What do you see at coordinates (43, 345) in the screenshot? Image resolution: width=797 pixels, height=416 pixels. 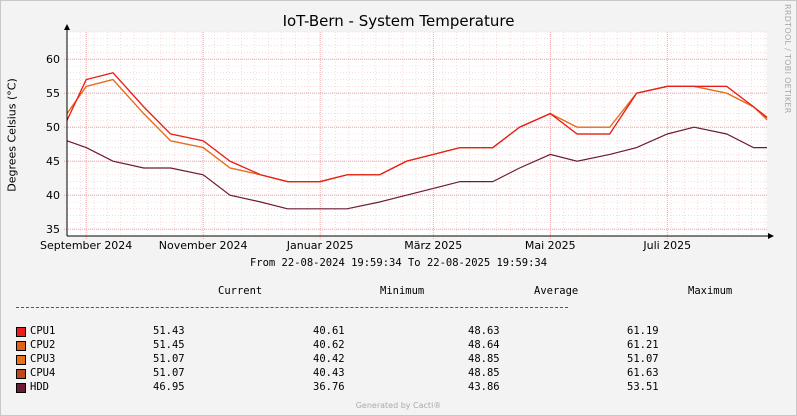 I see `legend-series-name: CPU2` at bounding box center [43, 345].